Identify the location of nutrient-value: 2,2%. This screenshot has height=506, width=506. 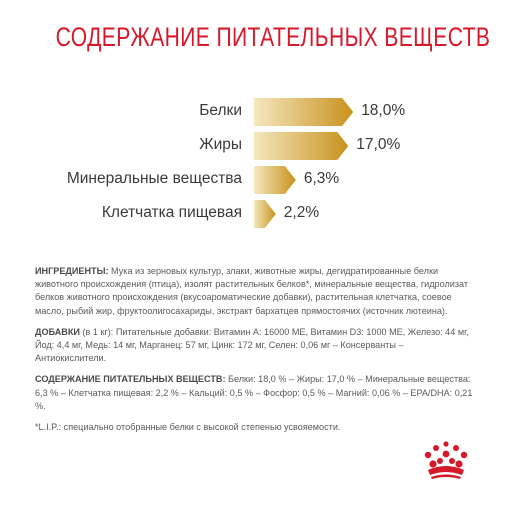
(301, 213).